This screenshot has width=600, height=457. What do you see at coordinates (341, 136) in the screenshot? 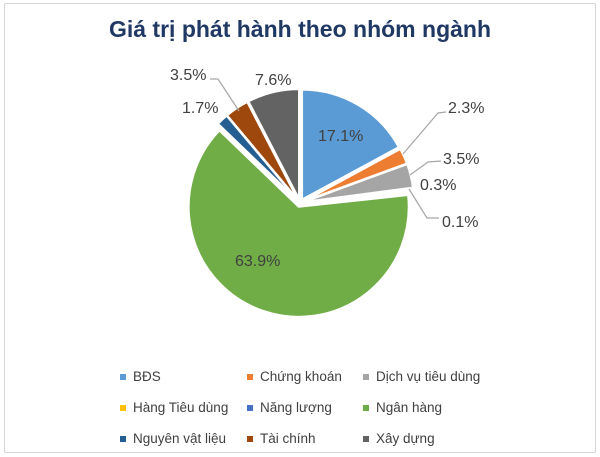
I see `data-label-0: 17.1%` at bounding box center [341, 136].